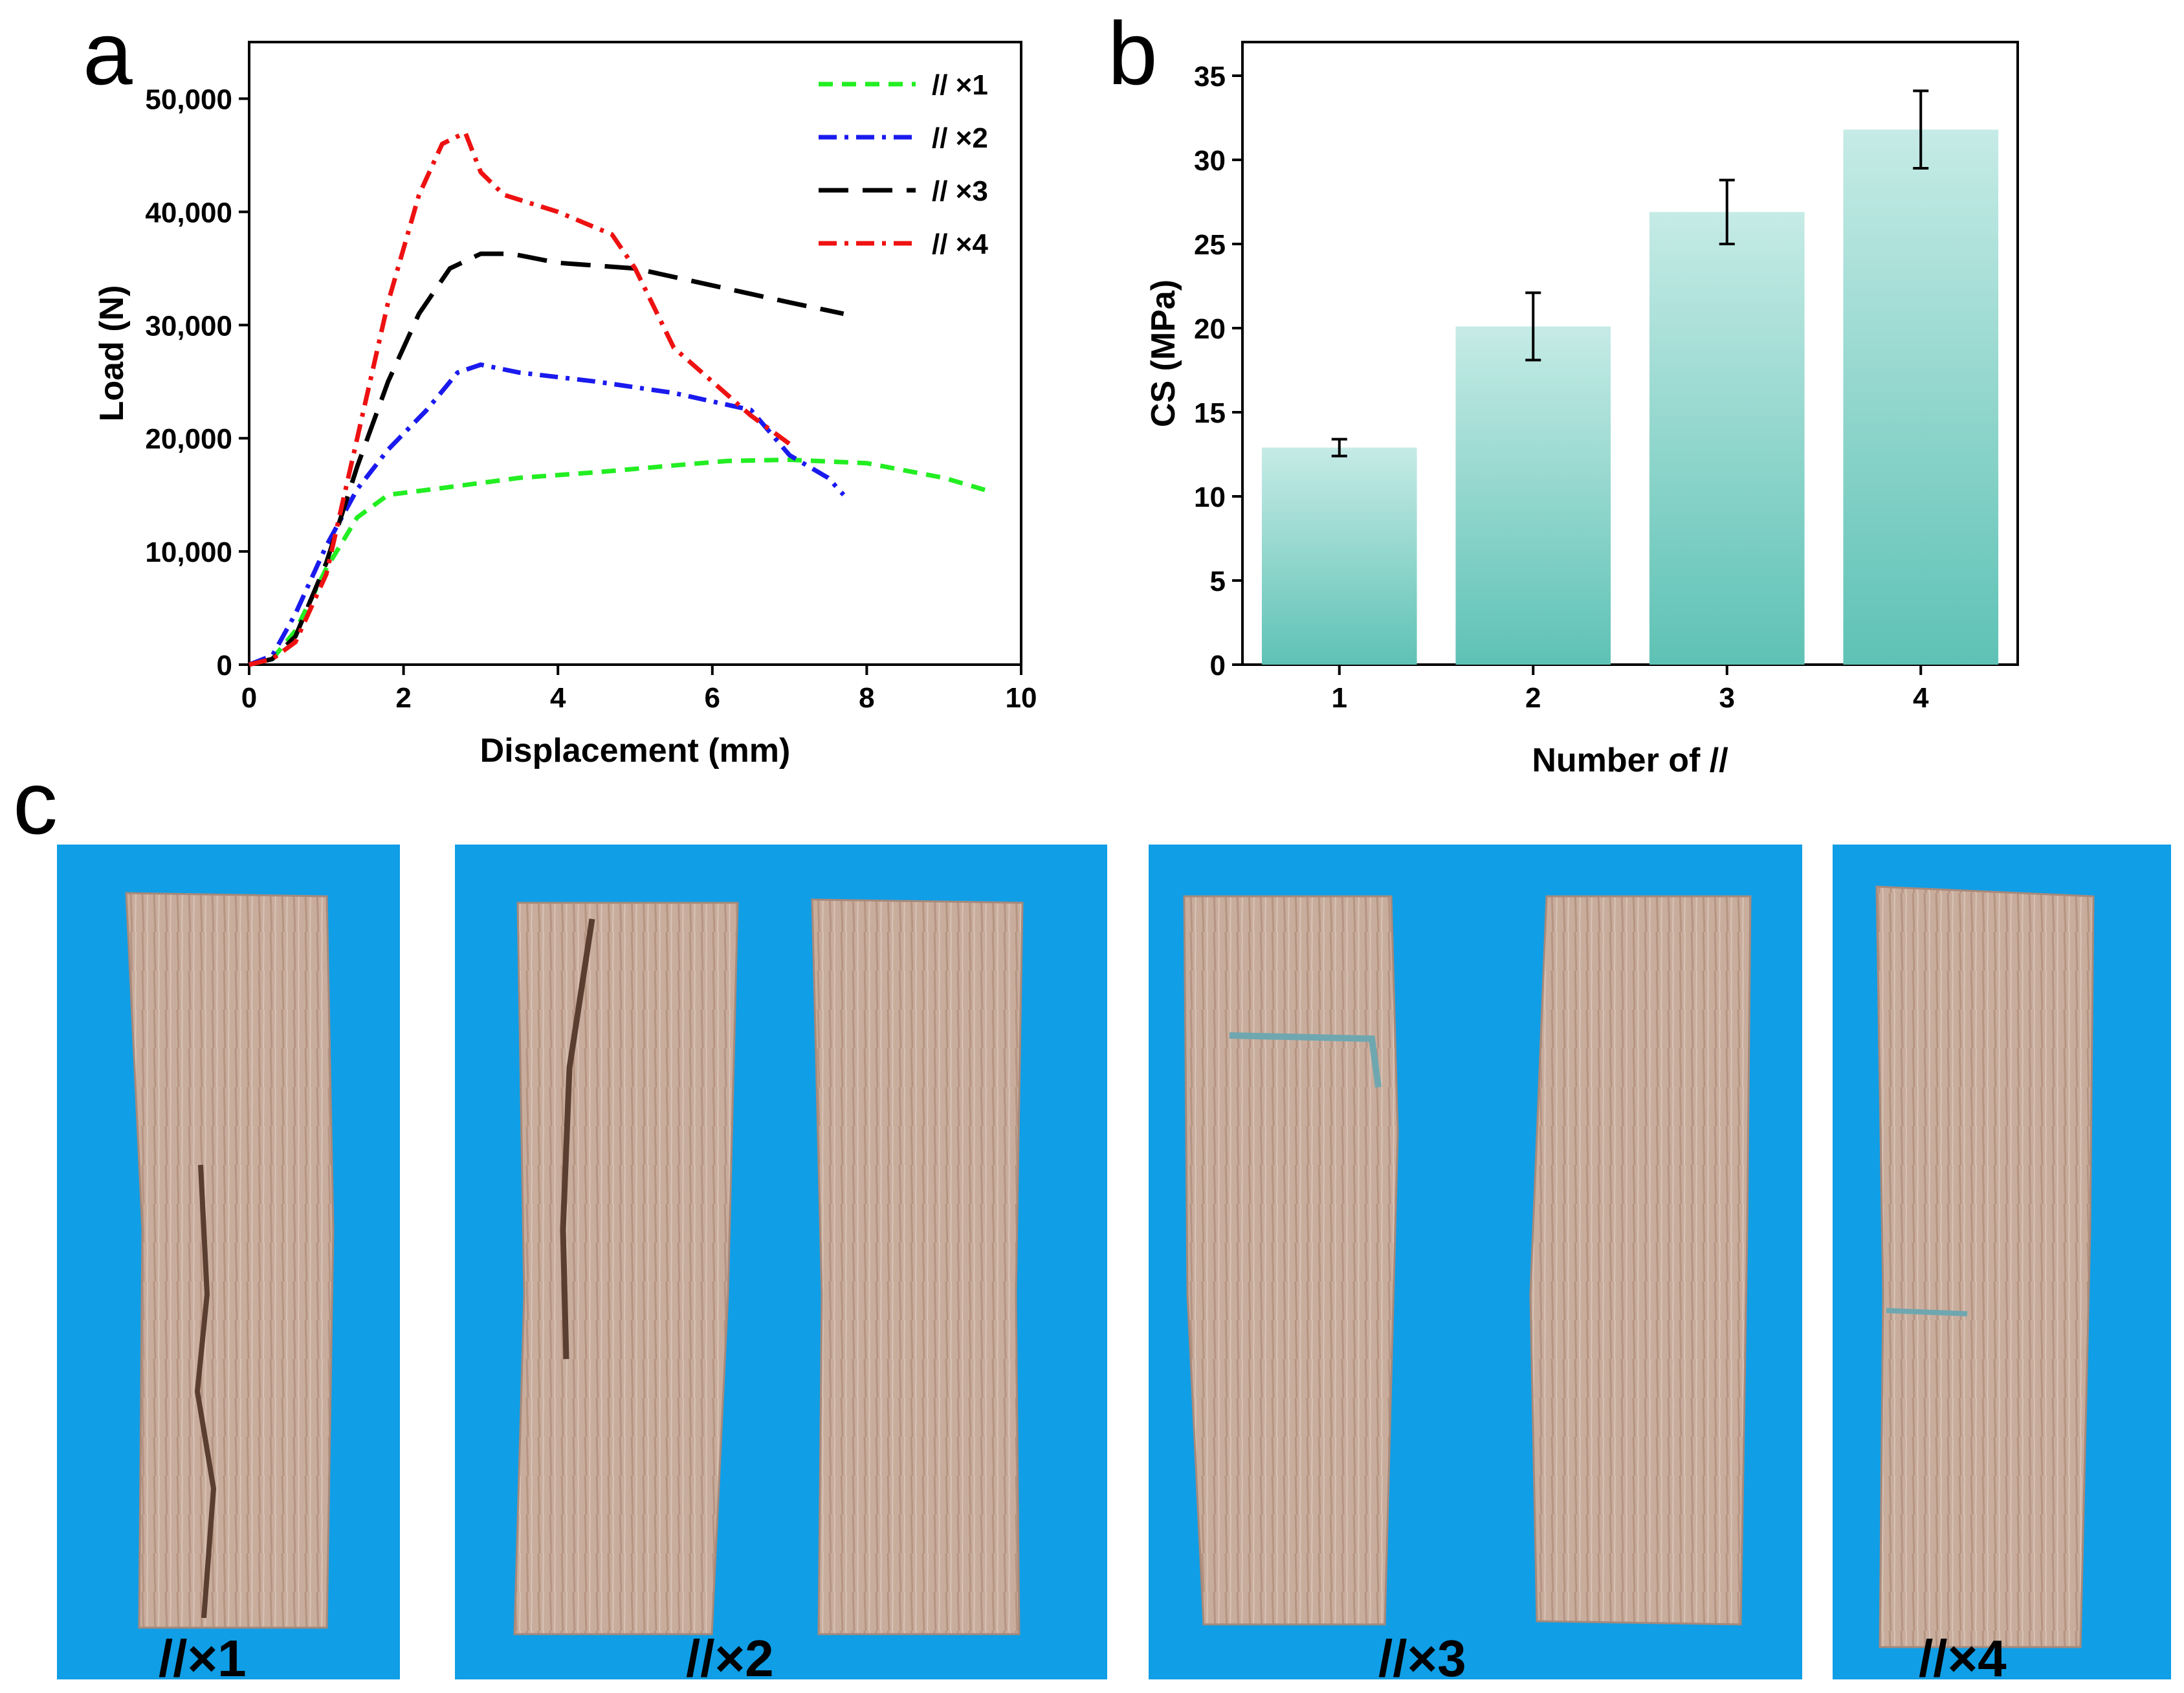 The height and width of the screenshot is (1693, 2184). Describe the element at coordinates (1218, 581) in the screenshot. I see `y-tick-label: 5` at that location.